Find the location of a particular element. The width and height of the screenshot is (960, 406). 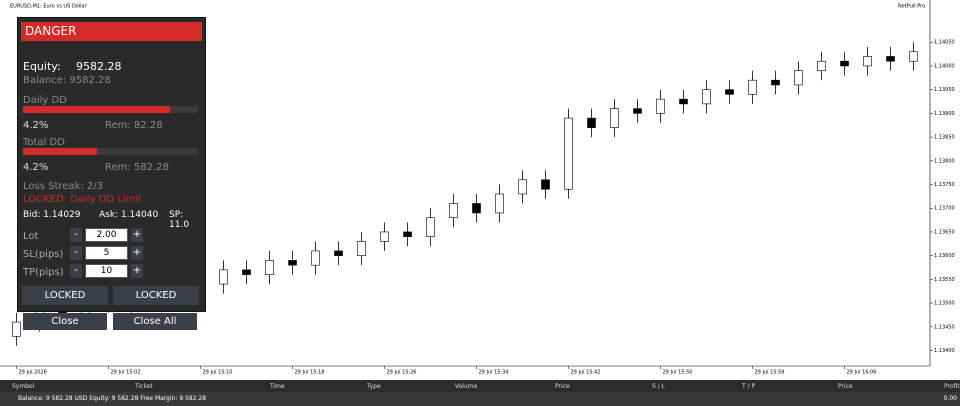

input-field: 5 is located at coordinates (106, 253).